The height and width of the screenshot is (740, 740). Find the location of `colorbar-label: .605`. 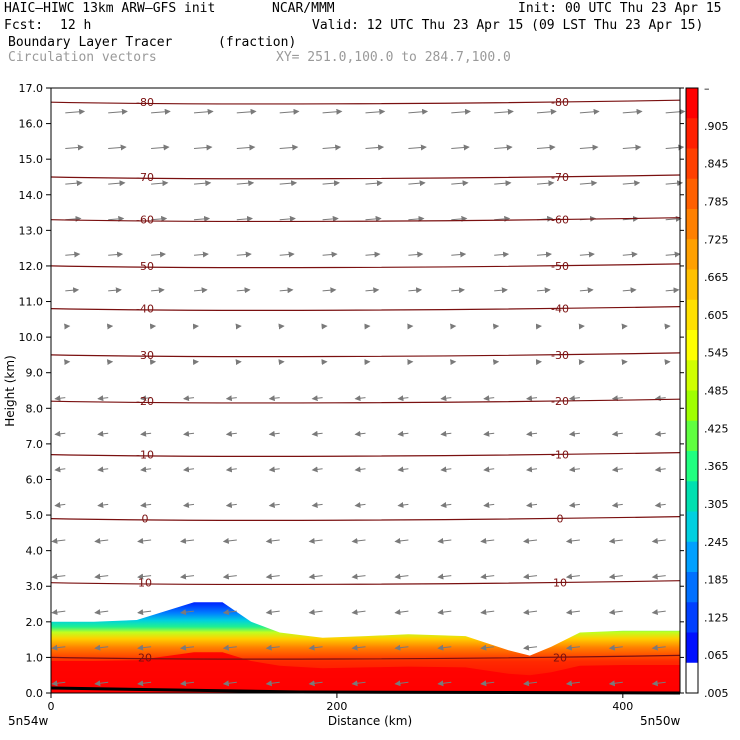

colorbar-label: .605 is located at coordinates (716, 315).